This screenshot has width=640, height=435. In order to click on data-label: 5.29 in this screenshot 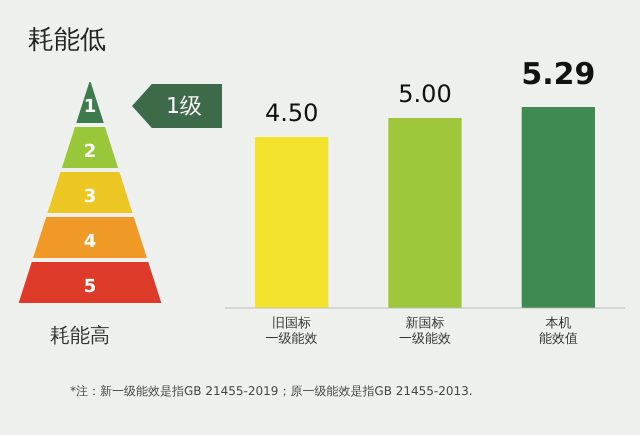, I will do `click(558, 74)`.